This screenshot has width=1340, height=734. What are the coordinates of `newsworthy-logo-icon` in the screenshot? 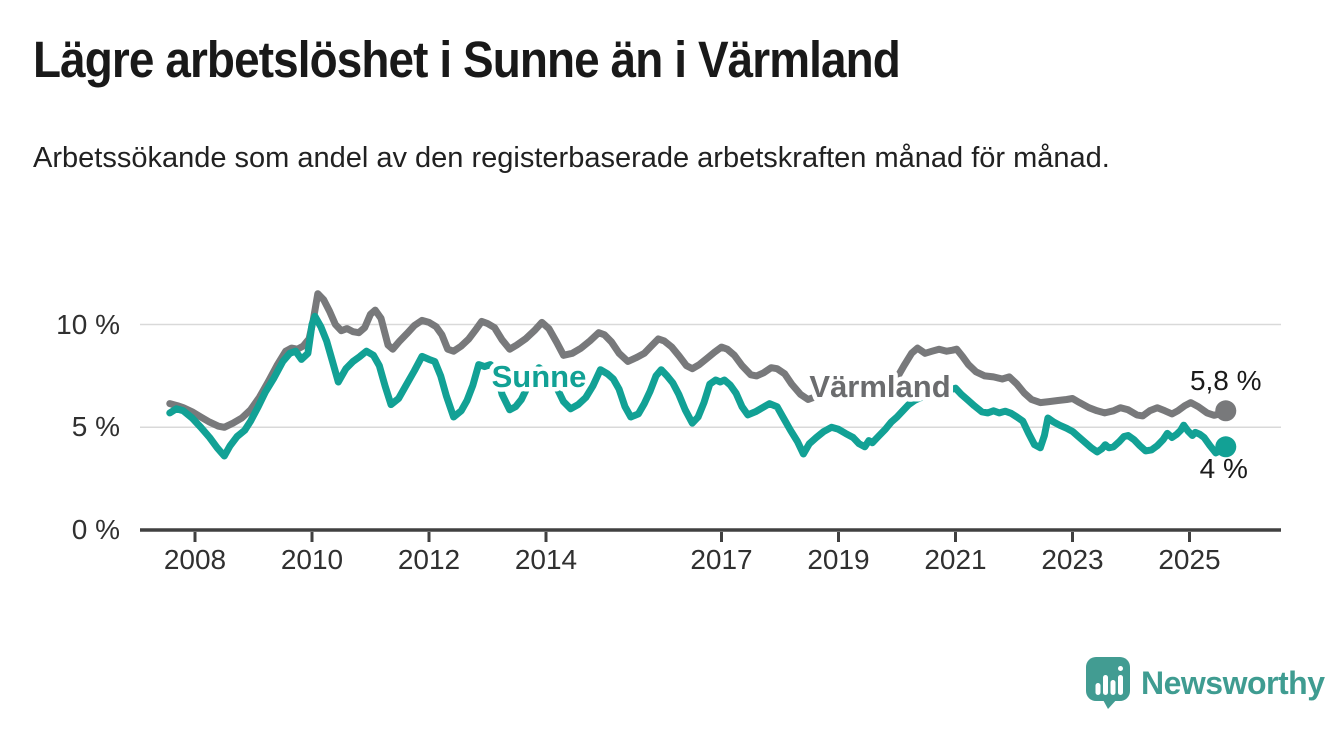 It's located at (1108, 683).